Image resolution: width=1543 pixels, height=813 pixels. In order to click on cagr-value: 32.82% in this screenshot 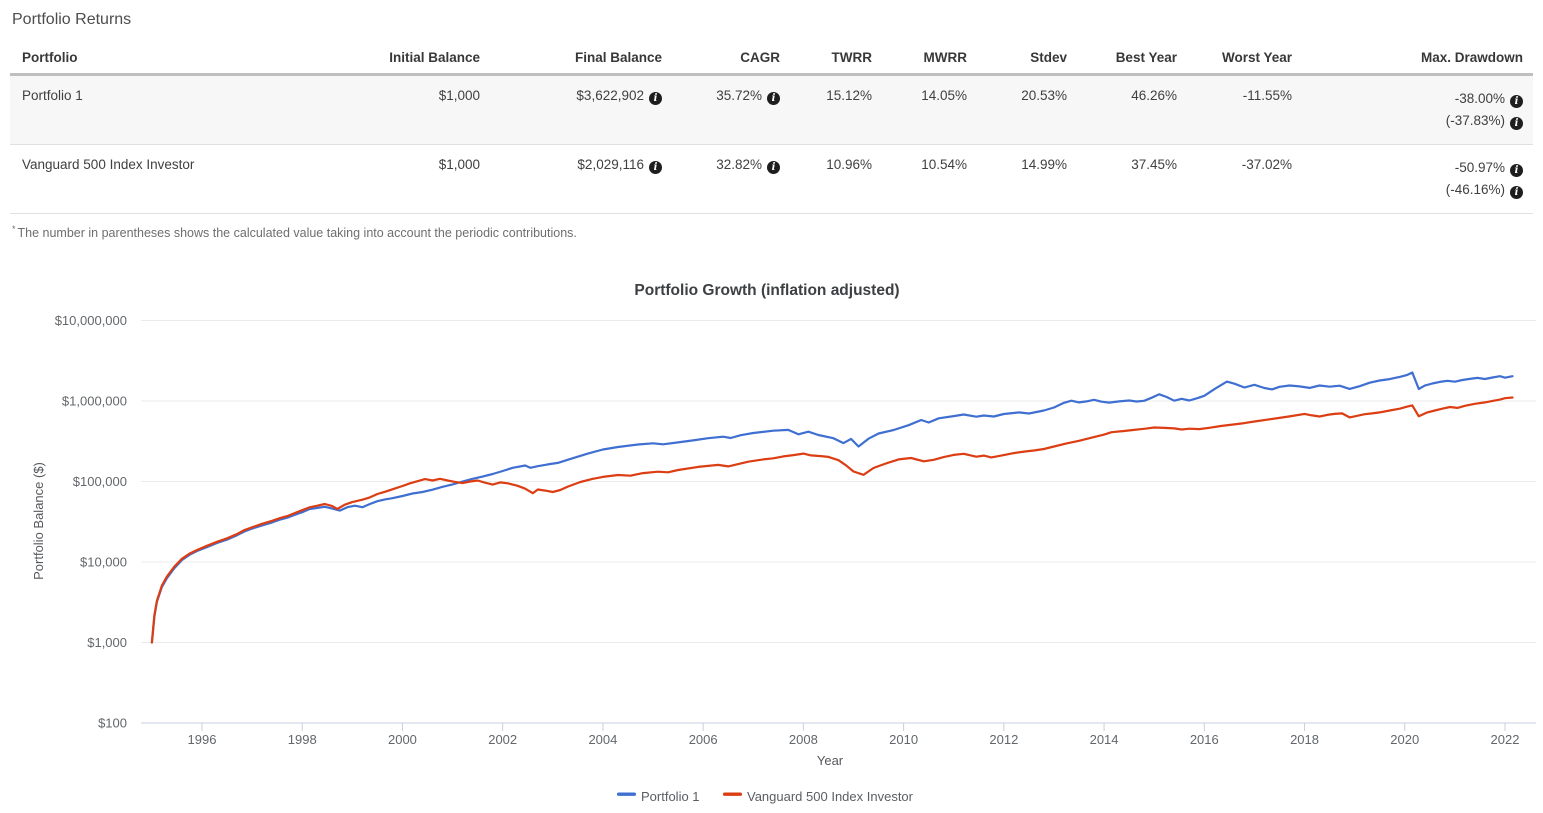, I will do `click(739, 164)`.